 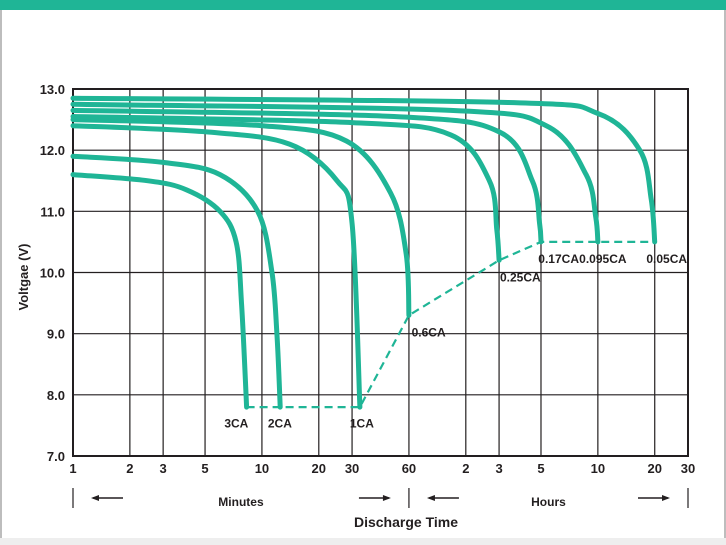 What do you see at coordinates (666, 259) in the screenshot?
I see `series-label-0.05CA: 0.05CA` at bounding box center [666, 259].